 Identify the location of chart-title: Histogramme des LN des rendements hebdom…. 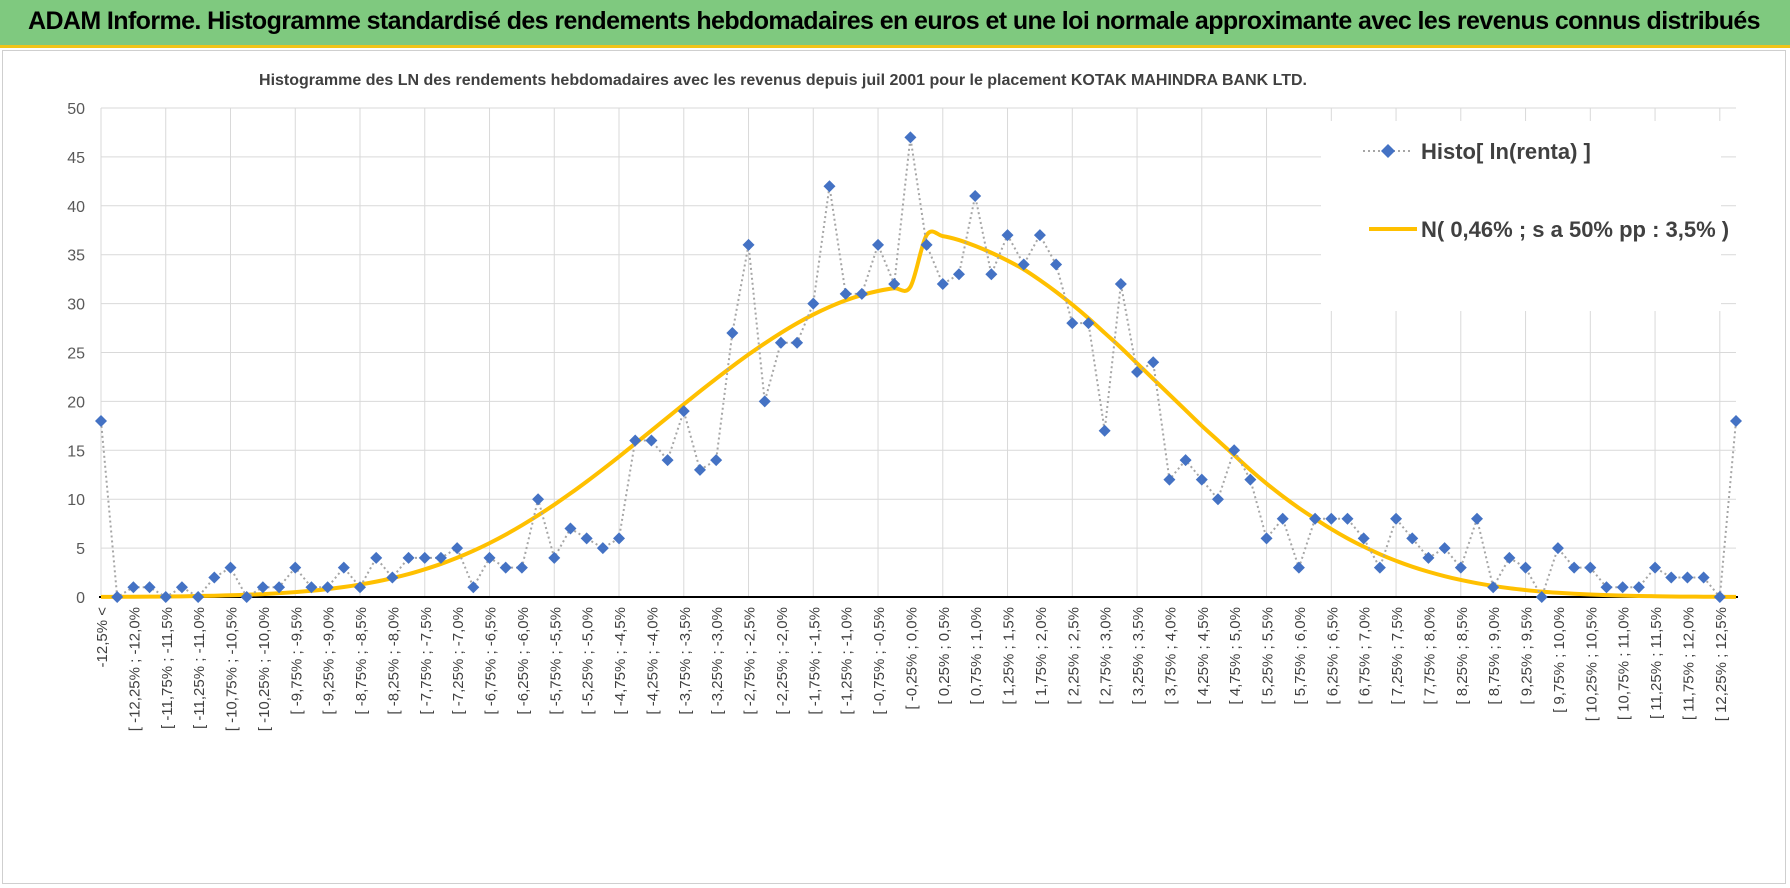
(783, 80).